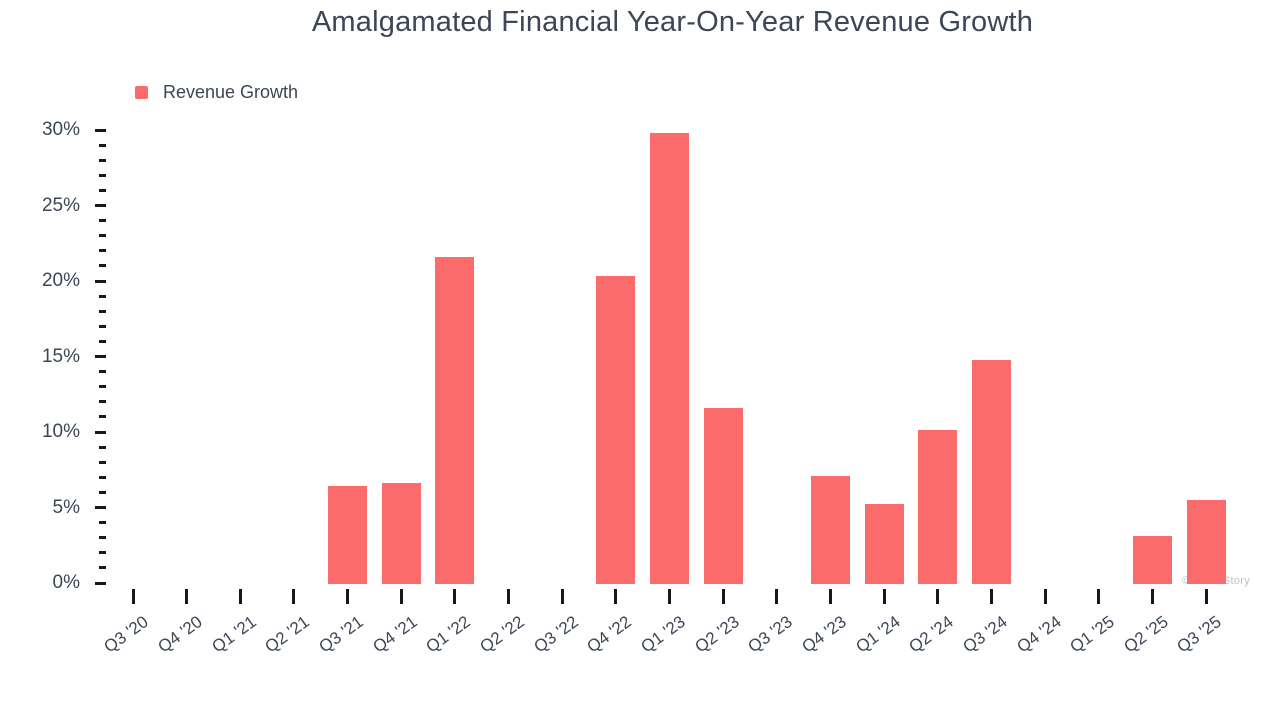 The width and height of the screenshot is (1280, 720). I want to click on bar-q421, so click(401, 533).